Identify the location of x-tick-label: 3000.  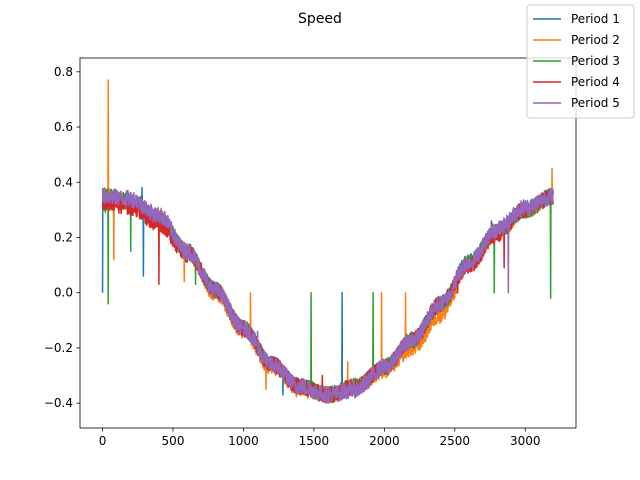
(525, 441).